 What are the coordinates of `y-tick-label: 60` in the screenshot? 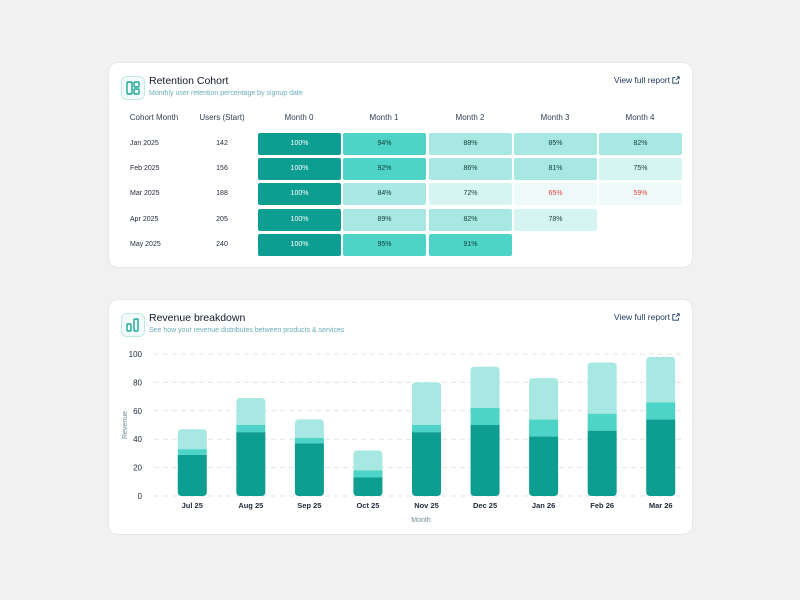 It's located at (137, 411).